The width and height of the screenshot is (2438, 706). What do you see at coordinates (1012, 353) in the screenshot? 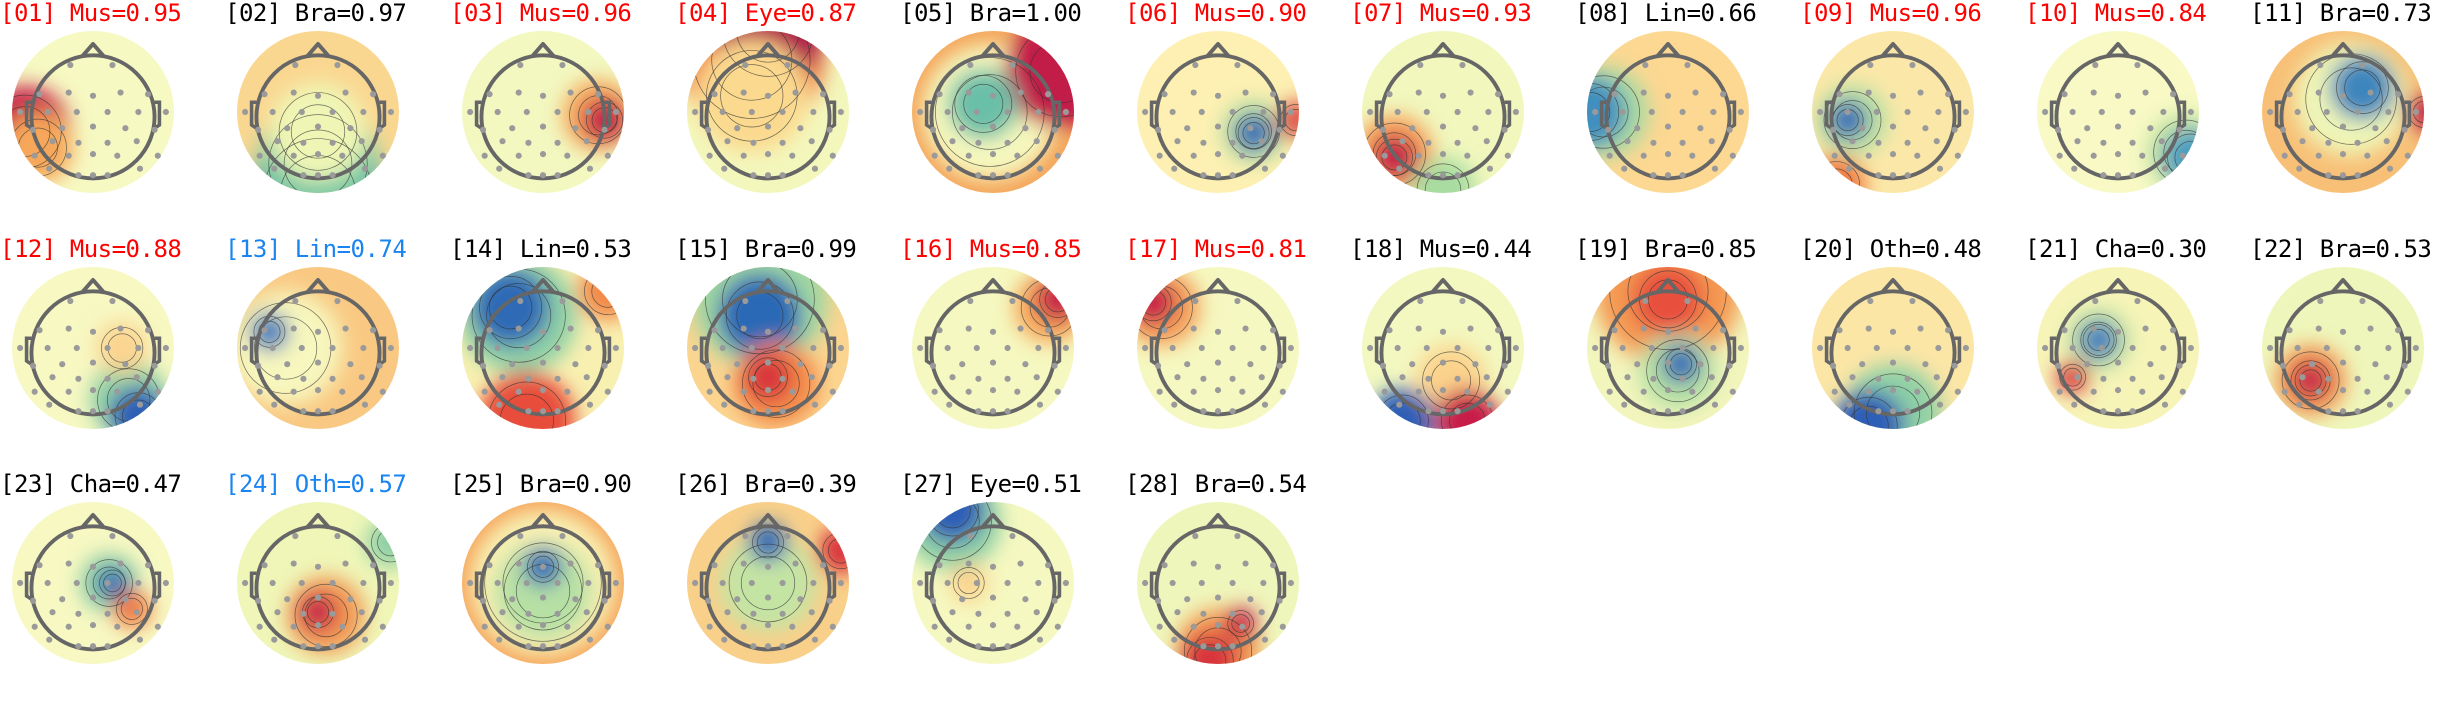
I see `component-cell-16: [16] Mus=0.85` at bounding box center [1012, 353].